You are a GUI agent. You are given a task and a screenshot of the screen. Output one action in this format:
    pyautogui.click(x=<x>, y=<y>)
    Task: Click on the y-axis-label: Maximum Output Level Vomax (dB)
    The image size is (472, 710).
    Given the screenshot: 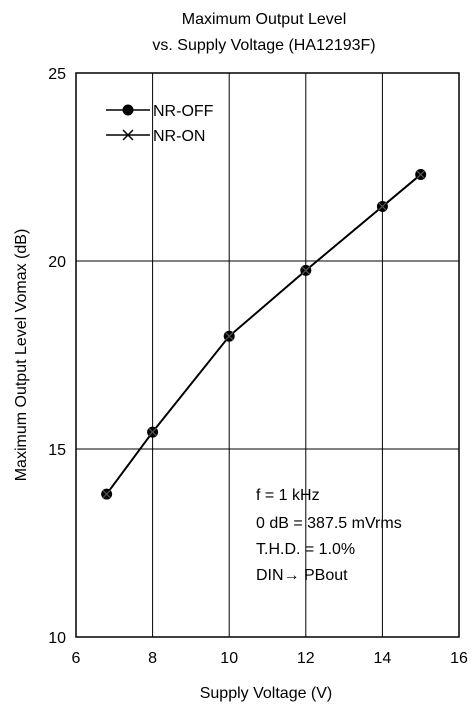 What is the action you would take?
    pyautogui.click(x=21, y=355)
    